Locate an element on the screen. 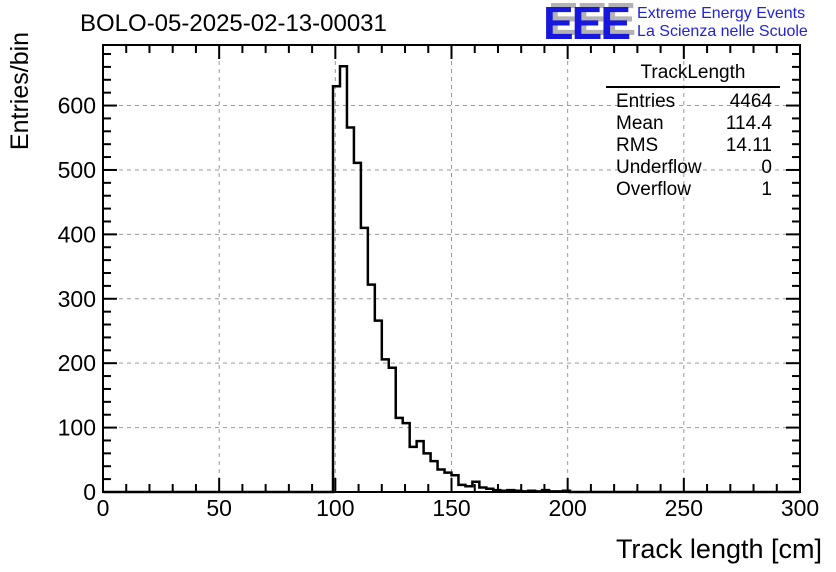  stats-value: 0 is located at coordinates (766, 167).